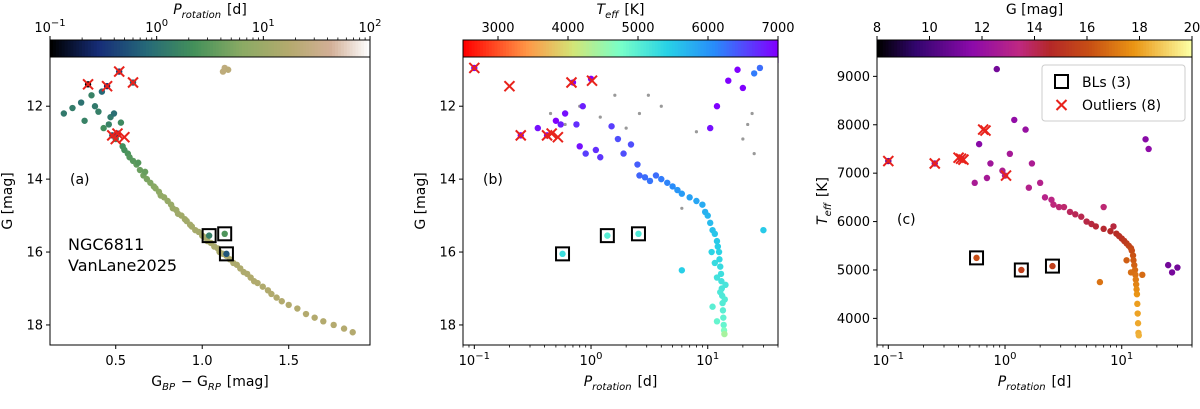 This screenshot has height=409, width=1200. Describe the element at coordinates (493, 180) in the screenshot. I see `panel-label: (b)` at that location.